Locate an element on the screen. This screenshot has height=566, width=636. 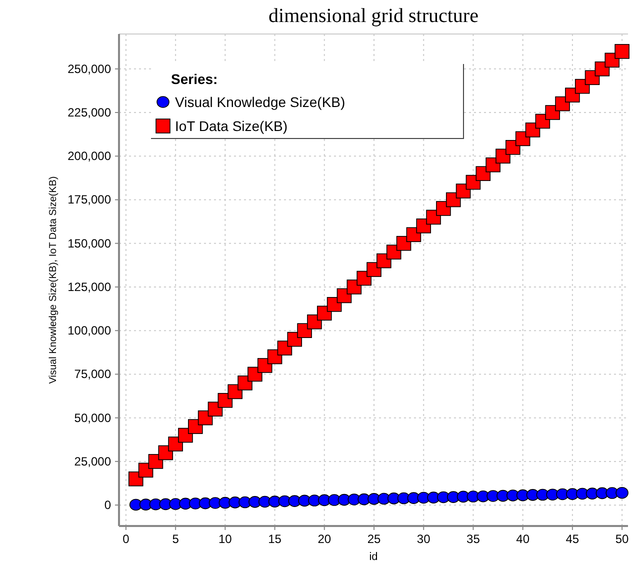
y-tick-label: 75,000 is located at coordinates (93, 374).